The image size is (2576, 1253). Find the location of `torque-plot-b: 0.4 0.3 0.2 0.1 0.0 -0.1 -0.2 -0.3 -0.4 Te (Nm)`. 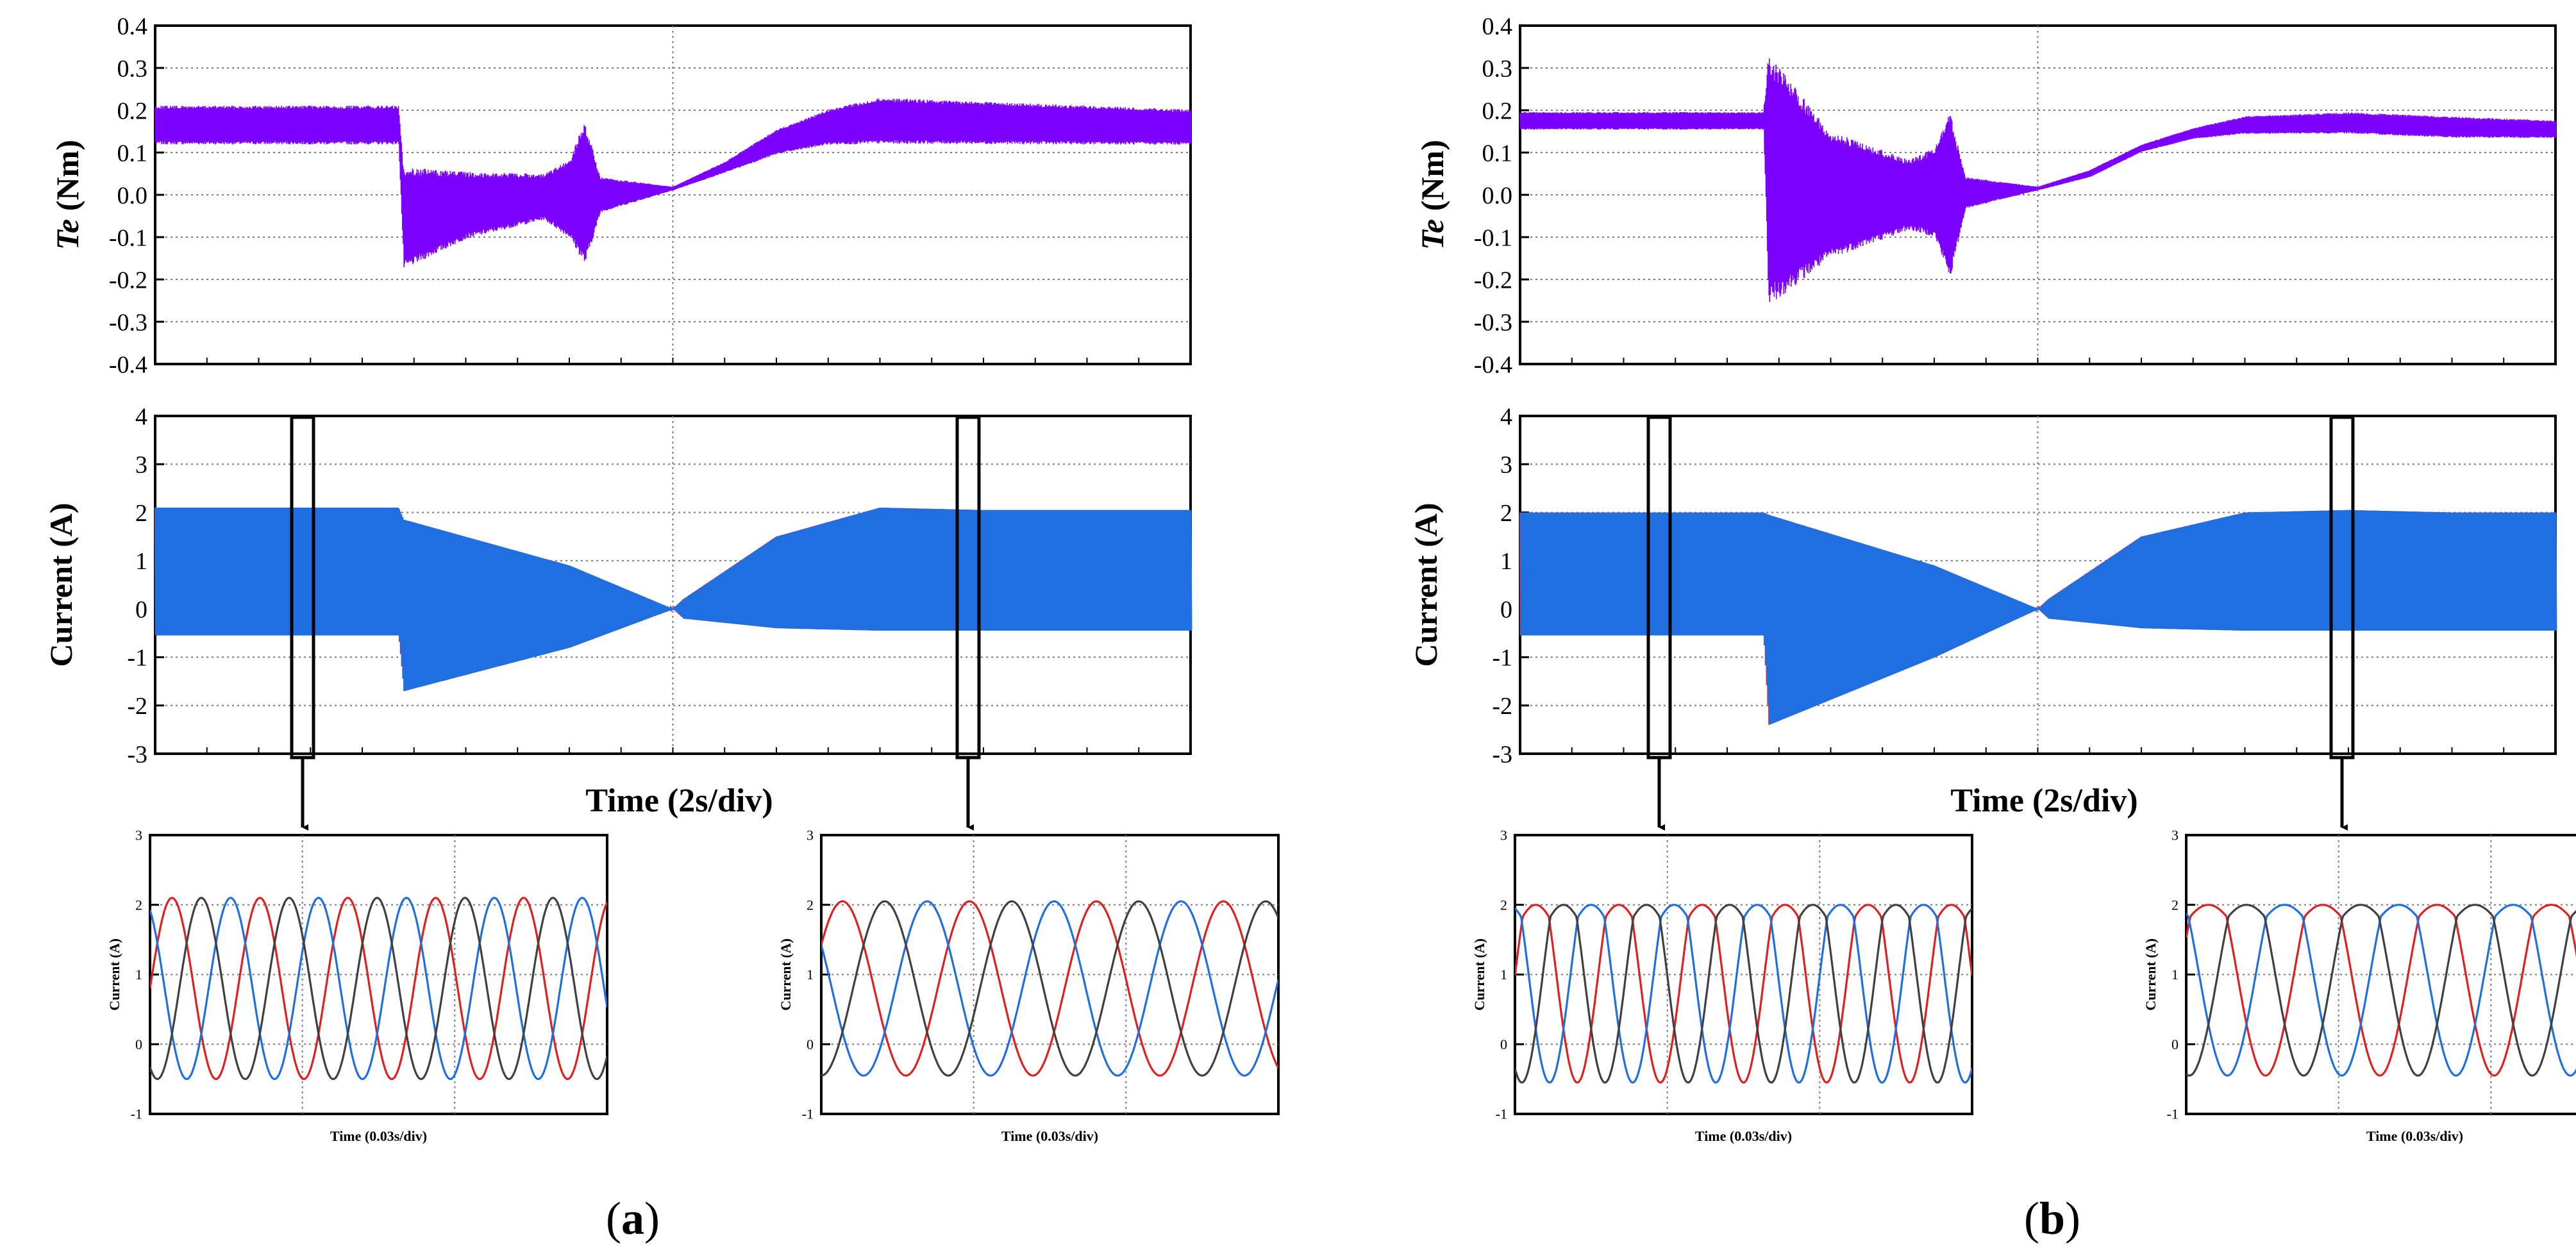

torque-plot-b: 0.4 0.3 0.2 0.1 0.0 -0.1 -0.2 -0.3 -0.4 Te (Nm) is located at coordinates (1985, 196).